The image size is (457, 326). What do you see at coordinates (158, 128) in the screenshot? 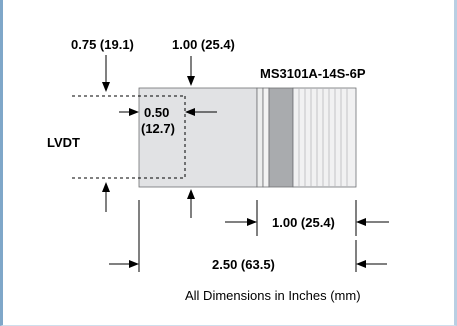
I see `label-127: (12.7)` at bounding box center [158, 128].